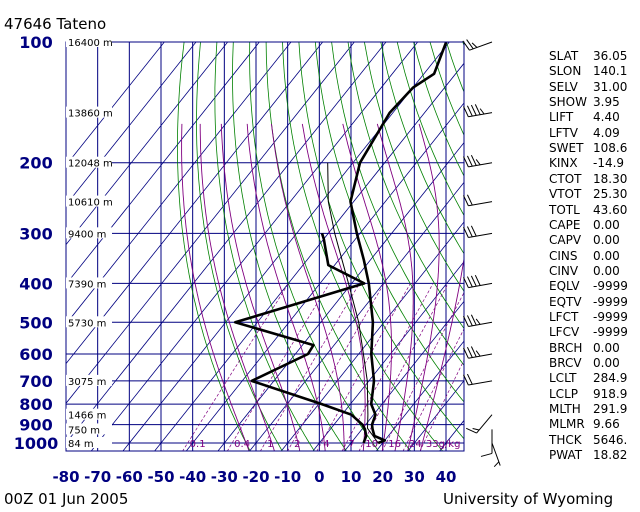 The width and height of the screenshot is (640, 512). Describe the element at coordinates (255, 477) in the screenshot. I see `x-tick-label: -20` at that location.